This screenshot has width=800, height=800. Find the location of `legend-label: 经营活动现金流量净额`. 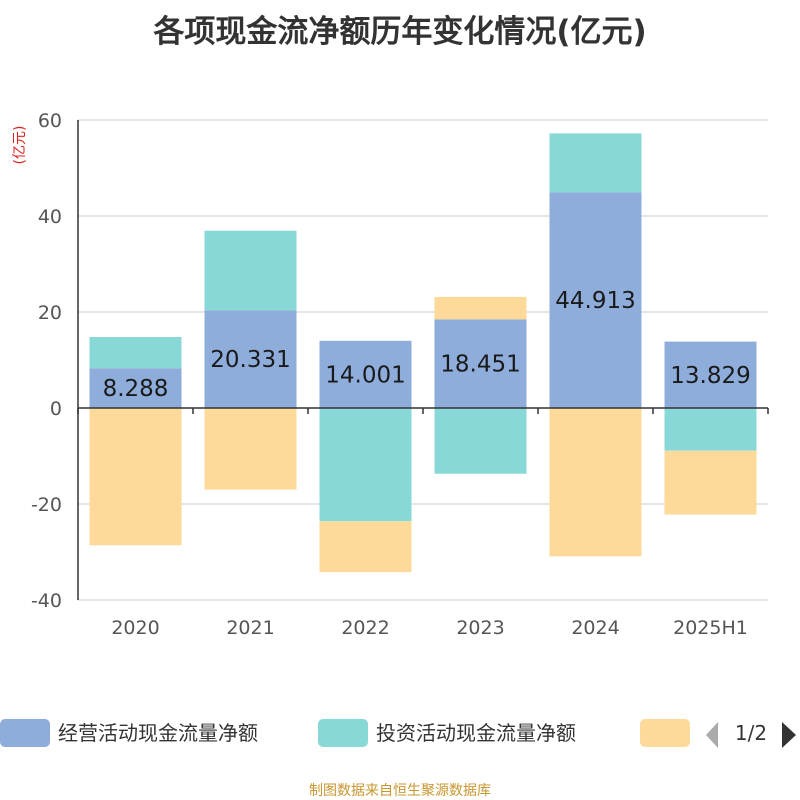

legend-label: 经营活动现金流量净额 is located at coordinates (158, 733).